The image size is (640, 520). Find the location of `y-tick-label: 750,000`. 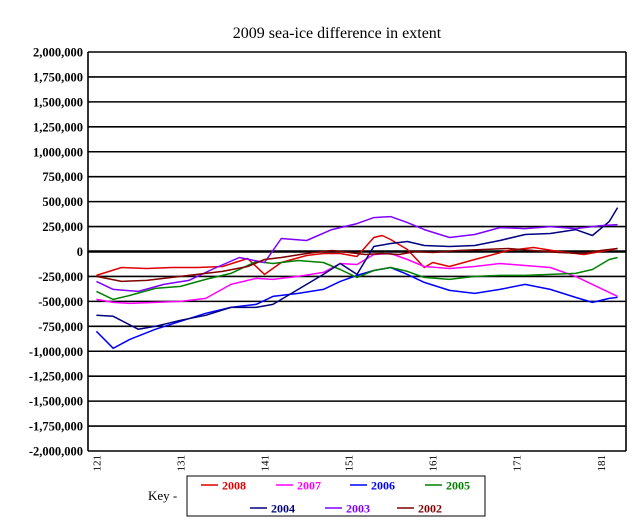

y-tick-label: 750,000 is located at coordinates (62, 177).